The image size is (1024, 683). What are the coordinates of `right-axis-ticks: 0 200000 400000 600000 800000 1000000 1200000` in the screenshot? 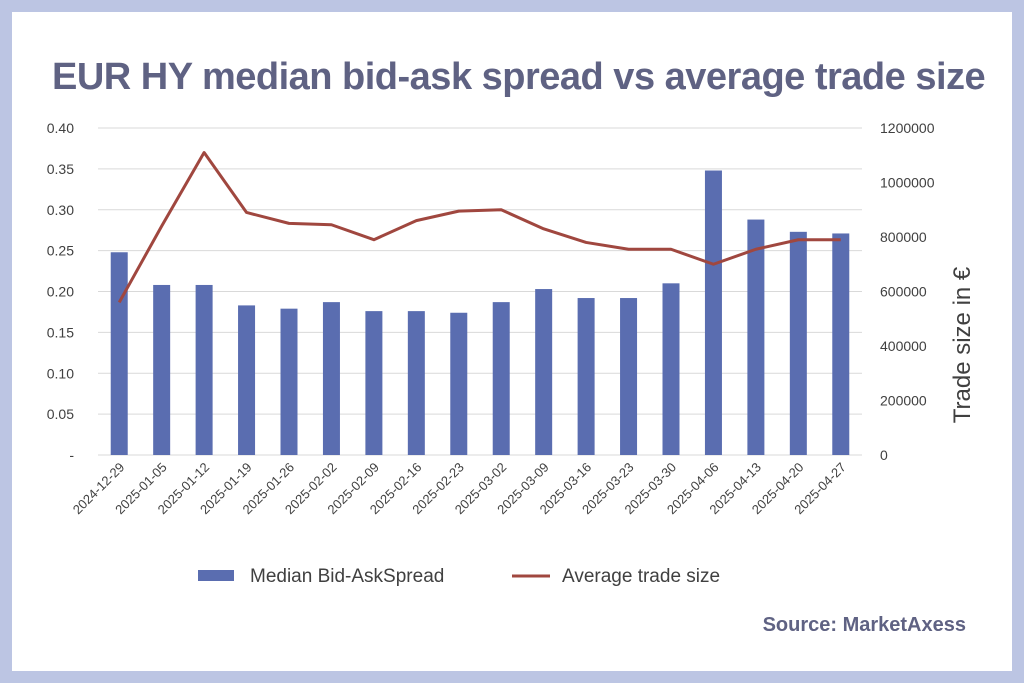 It's located at (907, 291).